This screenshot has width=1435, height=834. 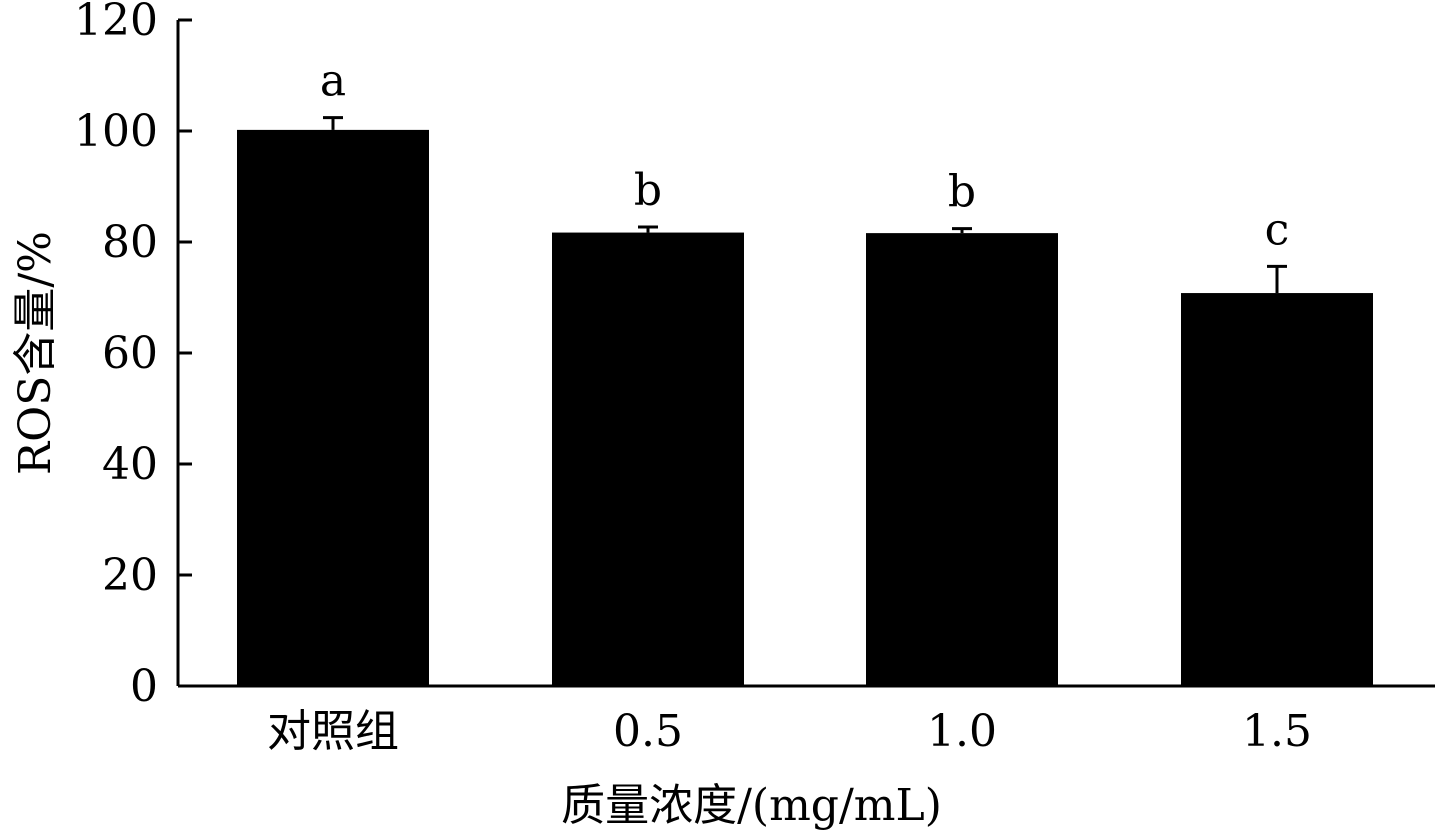 What do you see at coordinates (1277, 731) in the screenshot?
I see `category-label-3: 1.5` at bounding box center [1277, 731].